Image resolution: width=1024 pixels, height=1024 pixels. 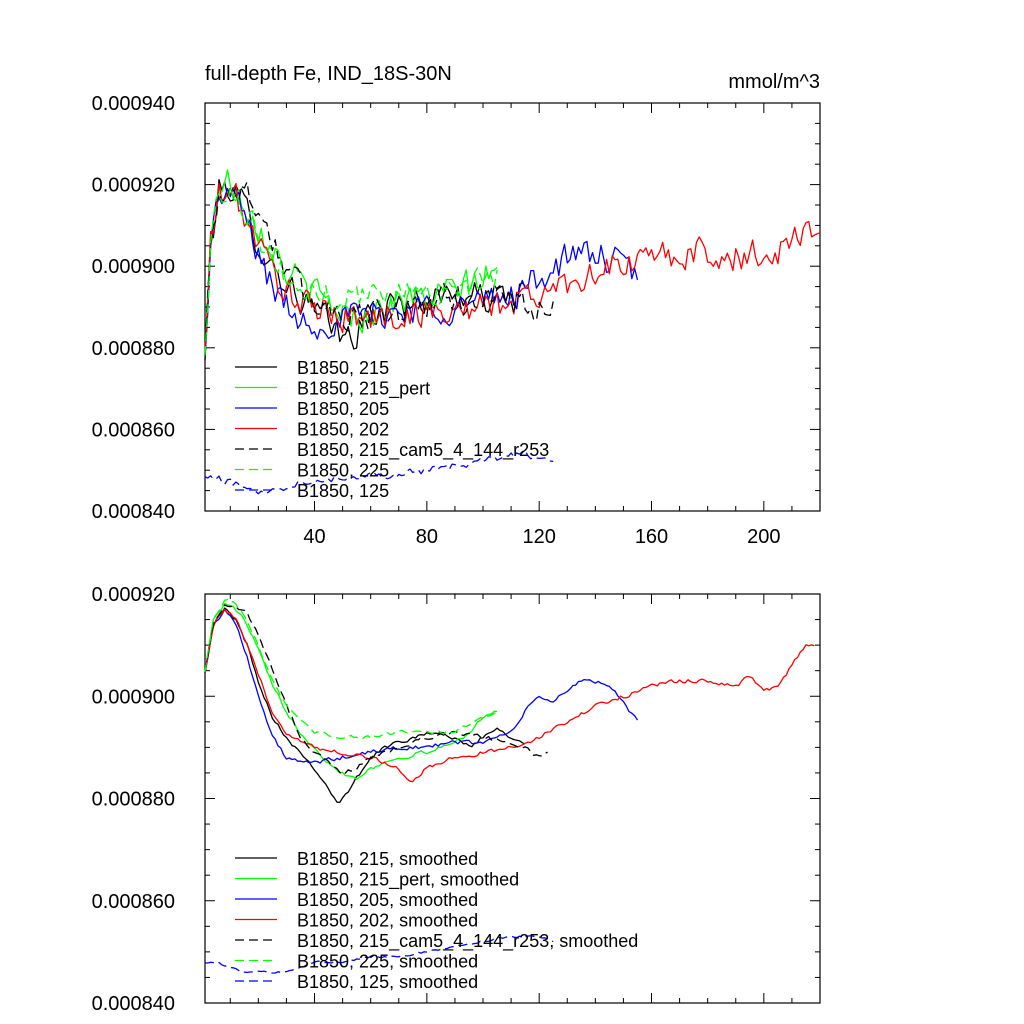 What do you see at coordinates (423, 450) in the screenshot?
I see `legend-label: B1850, 215_cam5_4_144_r253` at bounding box center [423, 450].